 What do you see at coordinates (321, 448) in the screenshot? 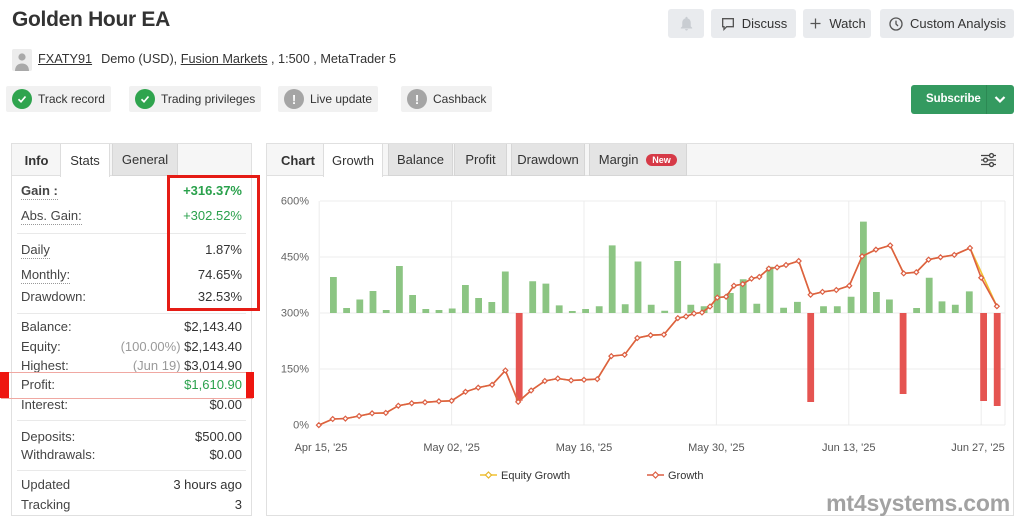
I see `svg-text: Apr 15, '25` at bounding box center [321, 448].